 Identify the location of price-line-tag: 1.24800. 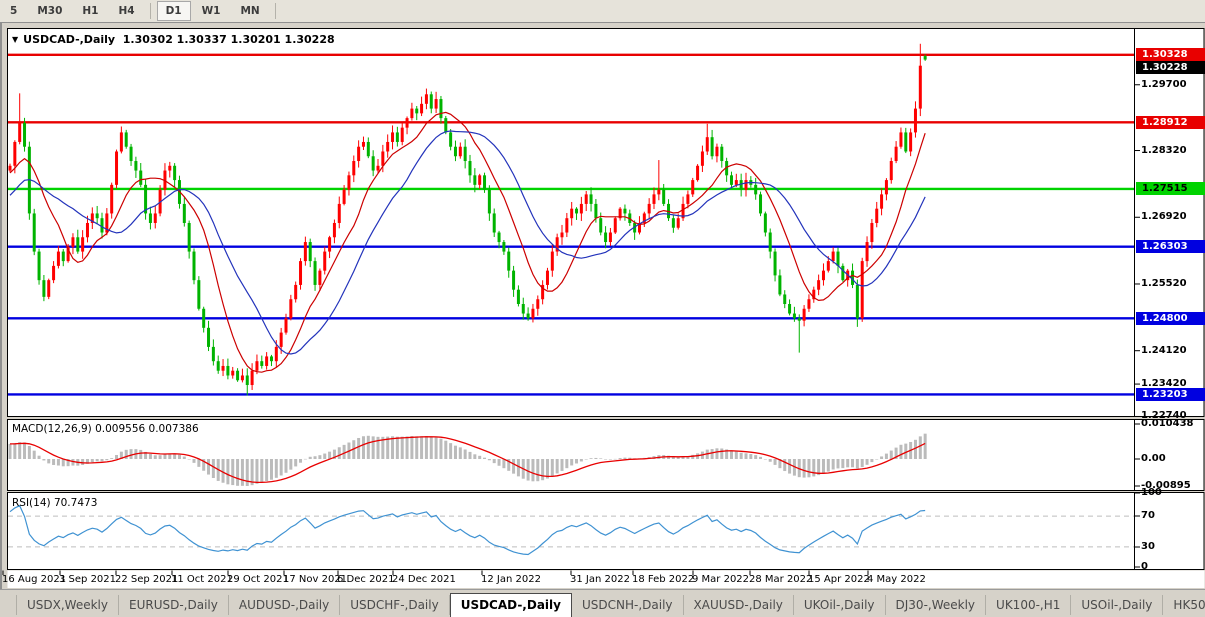
(1170, 318).